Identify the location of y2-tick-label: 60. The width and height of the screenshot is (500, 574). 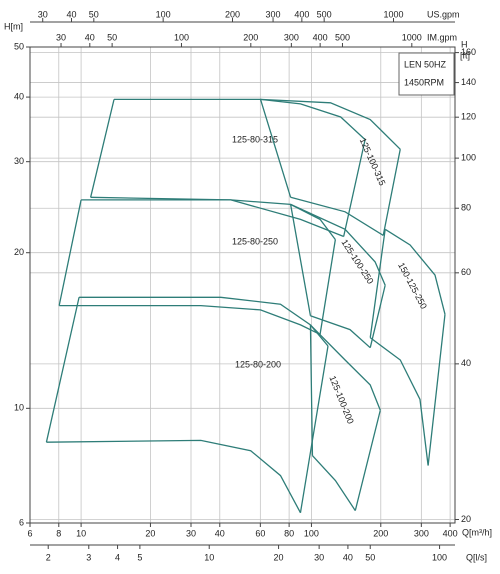
(466, 272).